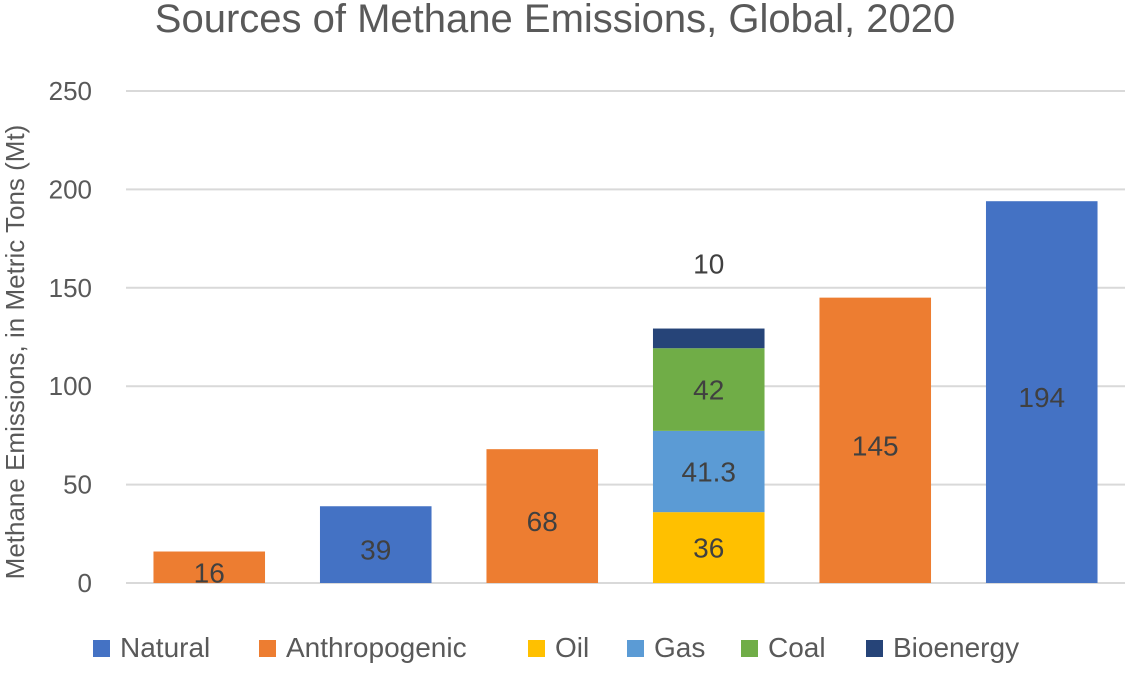 This screenshot has width=1125, height=678. I want to click on legend-label-gas: Gas, so click(679, 647).